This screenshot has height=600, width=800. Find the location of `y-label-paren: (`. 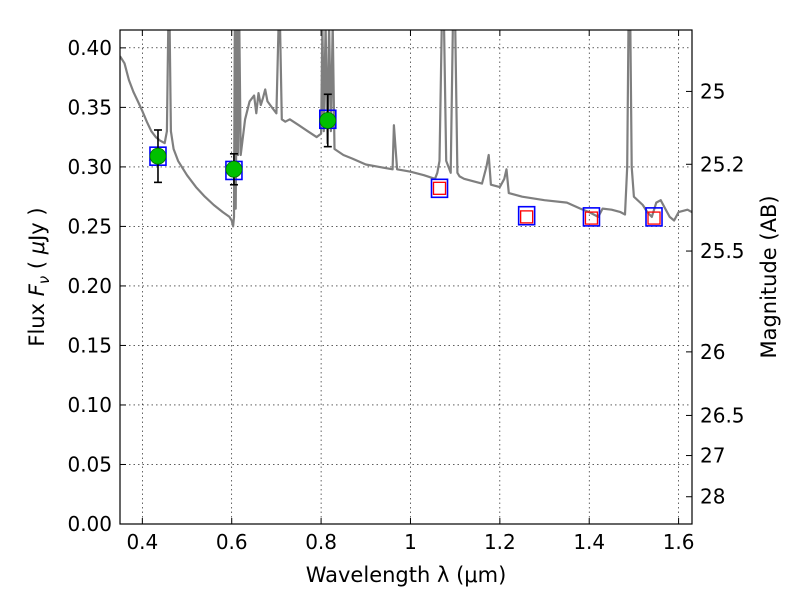

y-label-paren: ( is located at coordinates (37, 265).